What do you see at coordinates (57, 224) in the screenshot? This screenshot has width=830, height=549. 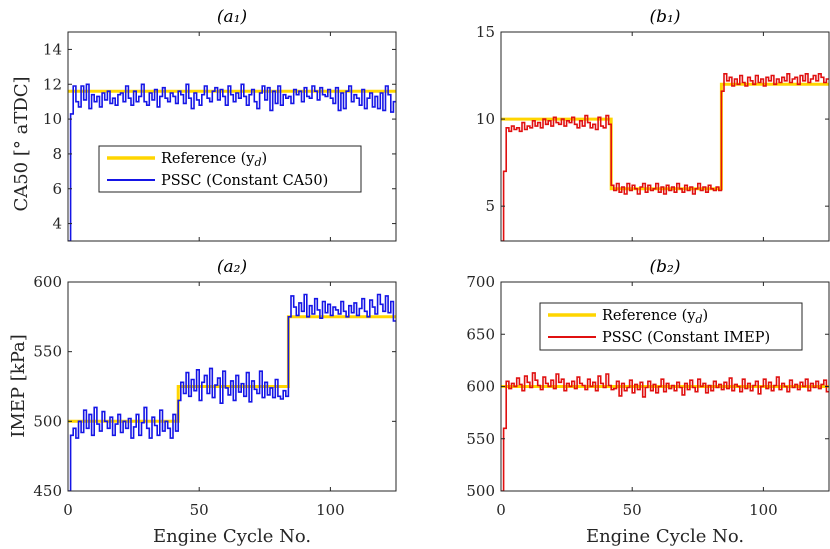 I see `y-tick-label-a1-0: 4` at bounding box center [57, 224].